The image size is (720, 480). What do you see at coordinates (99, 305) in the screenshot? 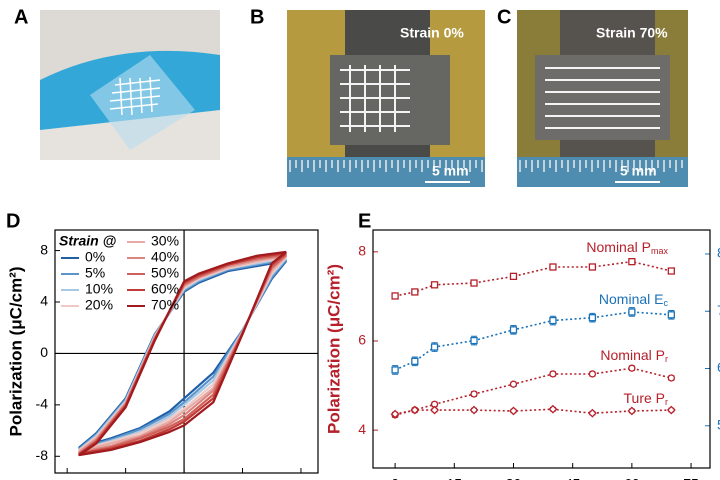
I see `legend-label: 20%` at bounding box center [99, 305].